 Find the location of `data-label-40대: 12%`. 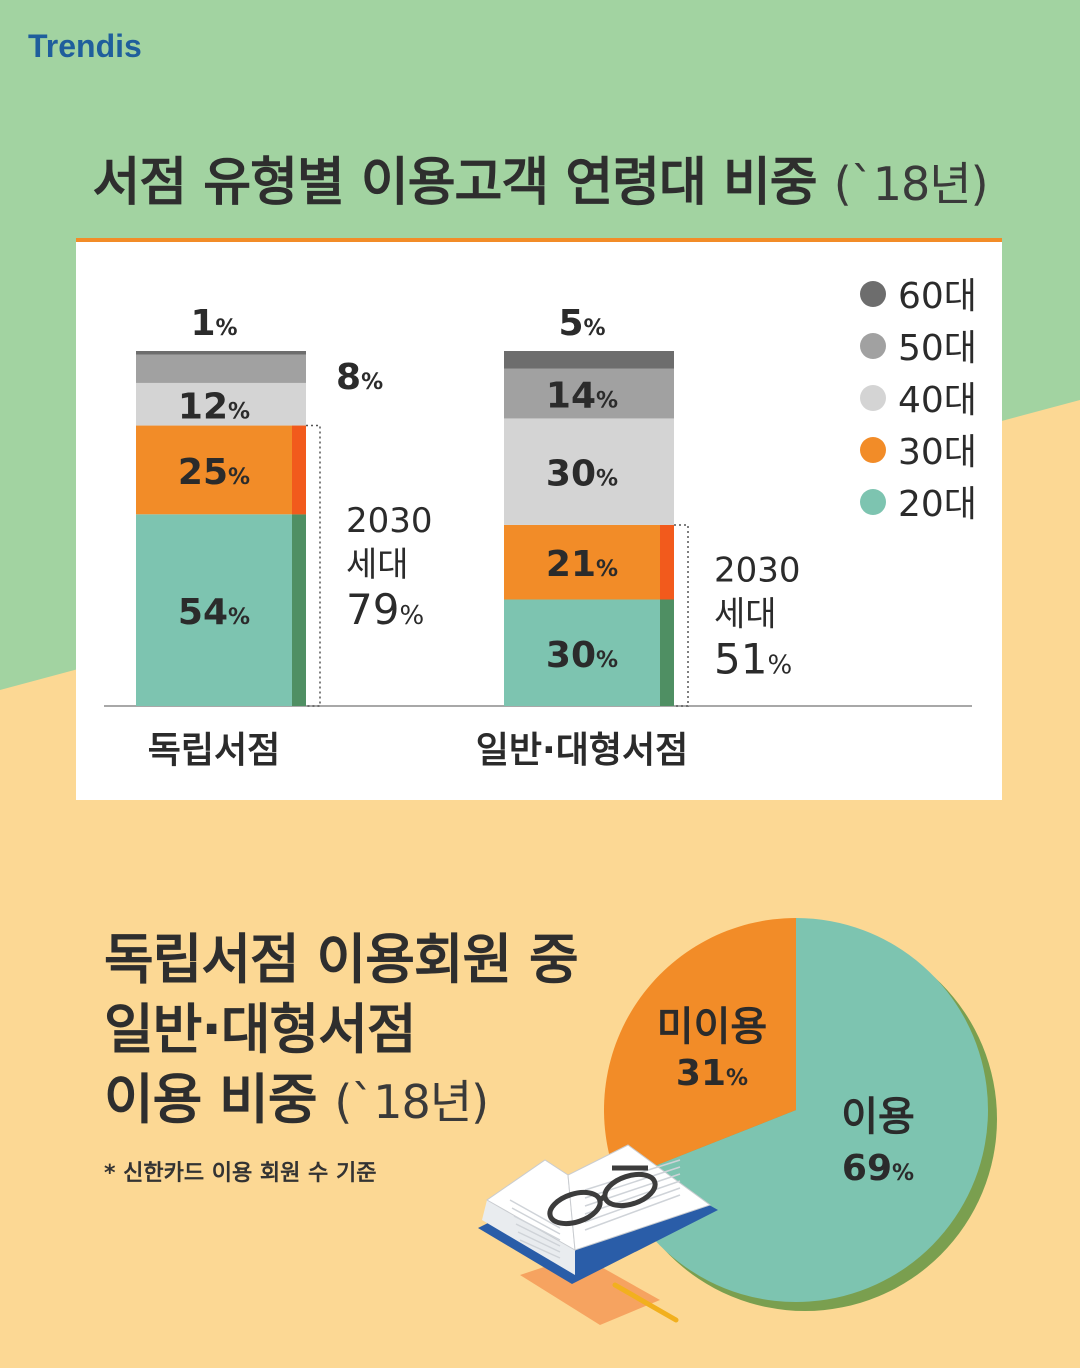

data-label-40대: 12% is located at coordinates (214, 406).